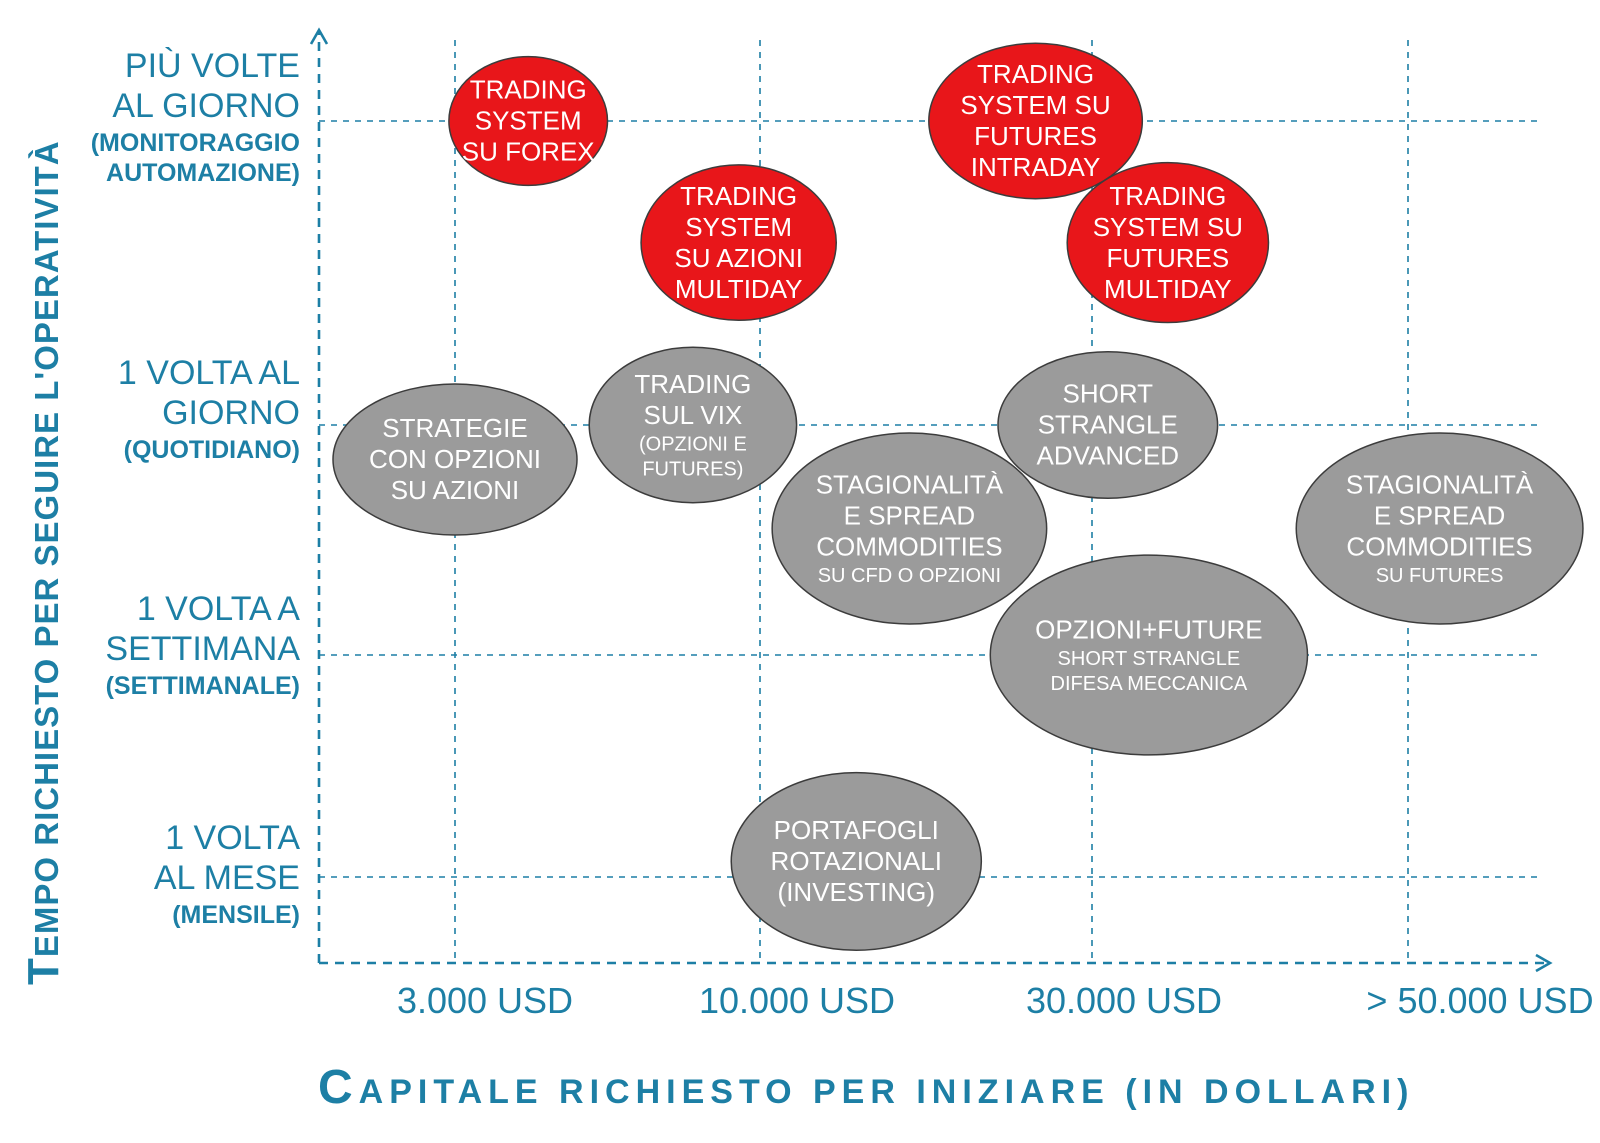 The height and width of the screenshot is (1143, 1600). I want to click on y-tick-label: SETTIMANA, so click(202, 649).